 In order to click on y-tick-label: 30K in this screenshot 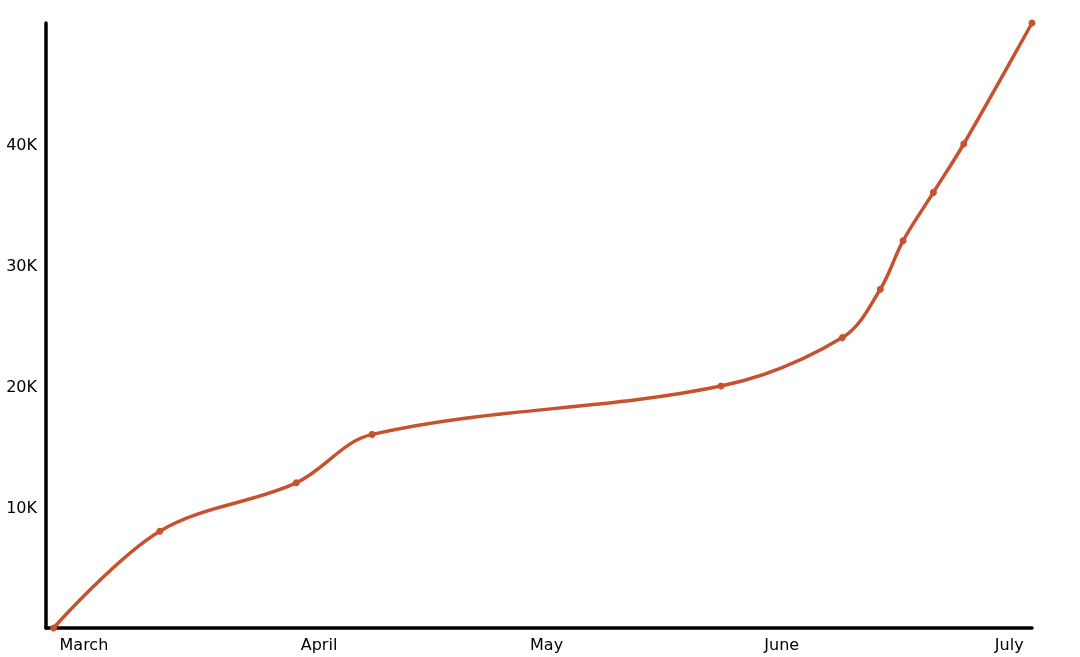, I will do `click(22, 265)`.